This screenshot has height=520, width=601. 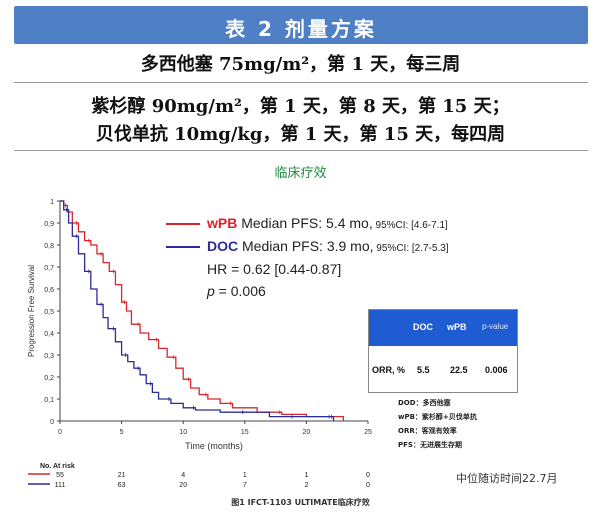 I want to click on section-title: 临床疗效, so click(x=300, y=173).